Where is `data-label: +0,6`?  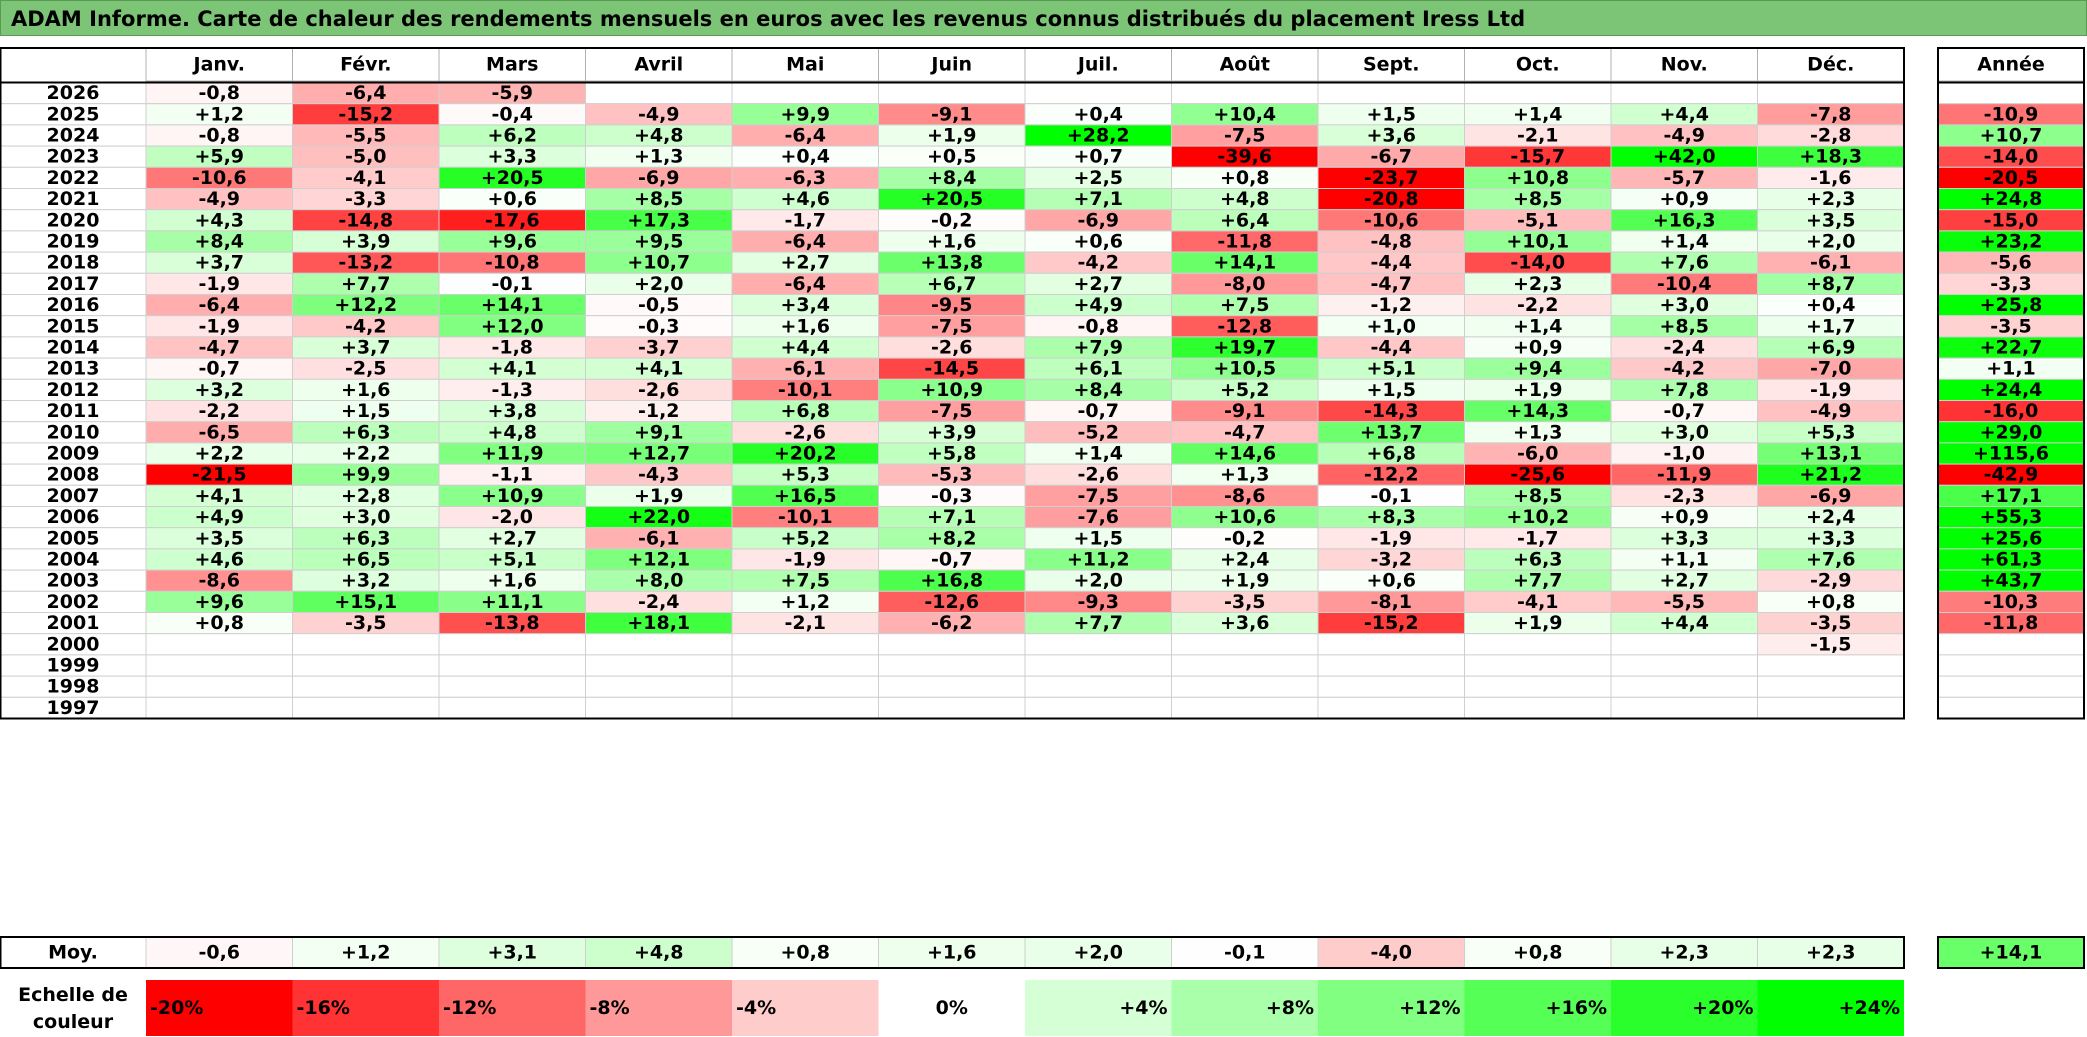
data-label: +0,6 is located at coordinates (1391, 581).